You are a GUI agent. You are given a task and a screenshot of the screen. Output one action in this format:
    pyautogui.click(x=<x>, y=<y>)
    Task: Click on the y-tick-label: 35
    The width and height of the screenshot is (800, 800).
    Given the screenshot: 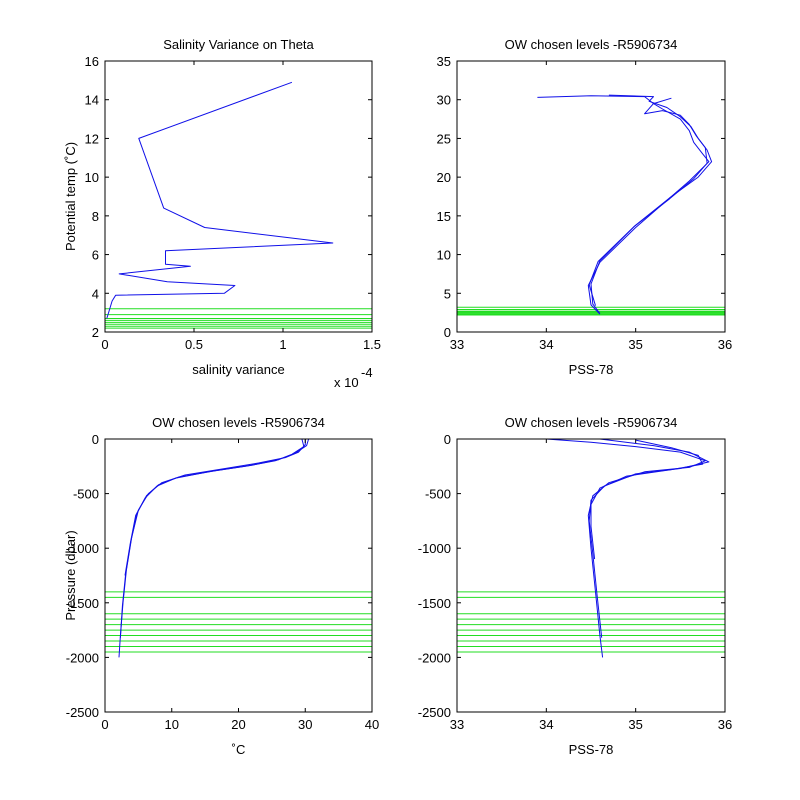 What is the action you would take?
    pyautogui.click(x=444, y=61)
    